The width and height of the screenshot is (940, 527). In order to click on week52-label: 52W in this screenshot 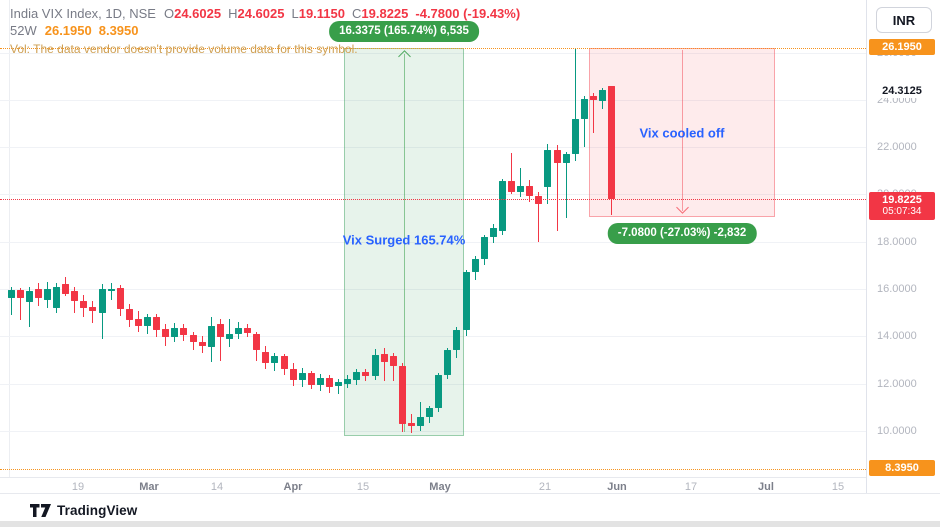, I will do `click(23, 30)`.